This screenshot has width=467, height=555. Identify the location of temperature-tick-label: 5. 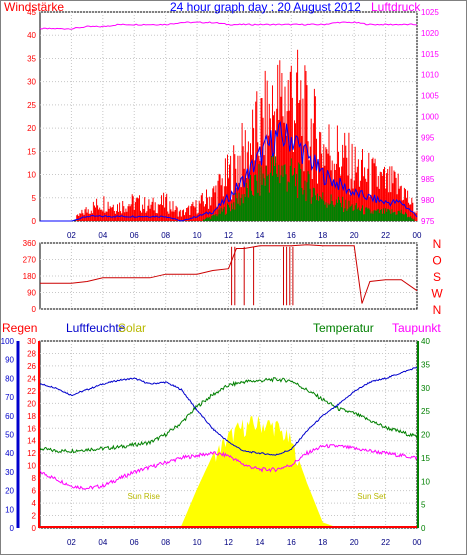
(423, 505).